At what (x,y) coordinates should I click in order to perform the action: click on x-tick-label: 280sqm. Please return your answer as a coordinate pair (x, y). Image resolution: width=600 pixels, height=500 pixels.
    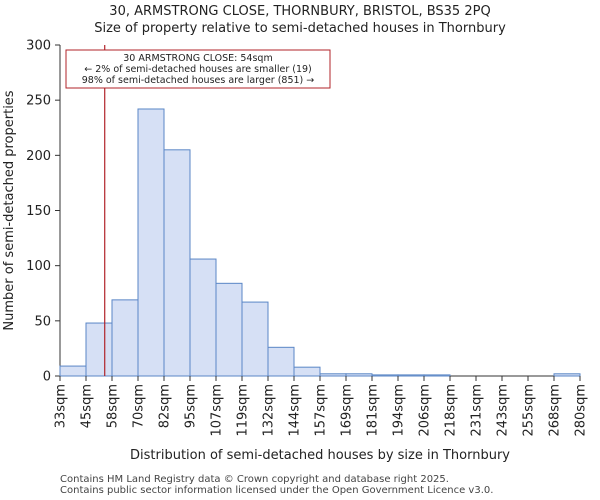
    Looking at the image, I should click on (581, 410).